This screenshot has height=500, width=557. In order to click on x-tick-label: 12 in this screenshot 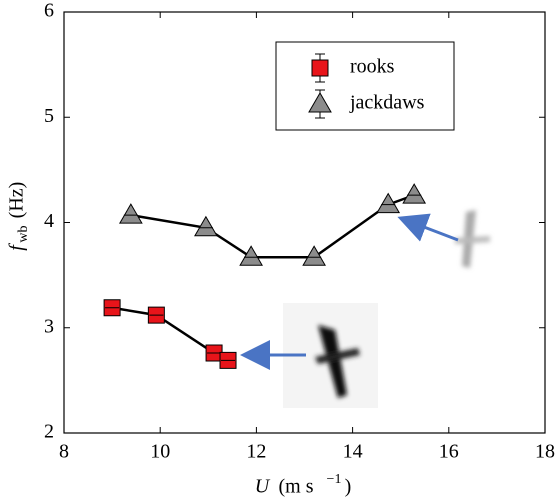, I will do `click(256, 452)`.